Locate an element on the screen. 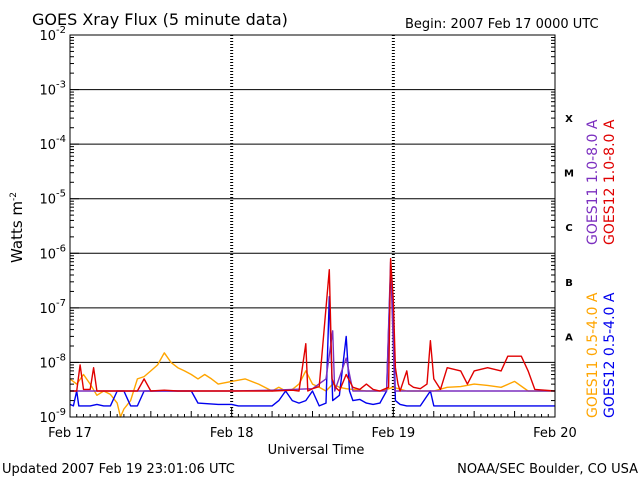 The width and height of the screenshot is (640, 480). flare-class-labels: X M C B A is located at coordinates (569, 228).